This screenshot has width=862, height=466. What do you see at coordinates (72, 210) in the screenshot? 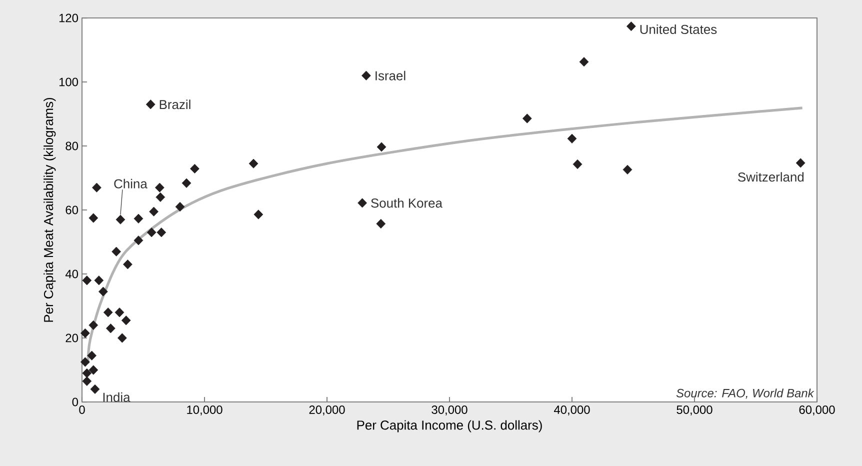
I see `y-tick-label: 60` at bounding box center [72, 210].